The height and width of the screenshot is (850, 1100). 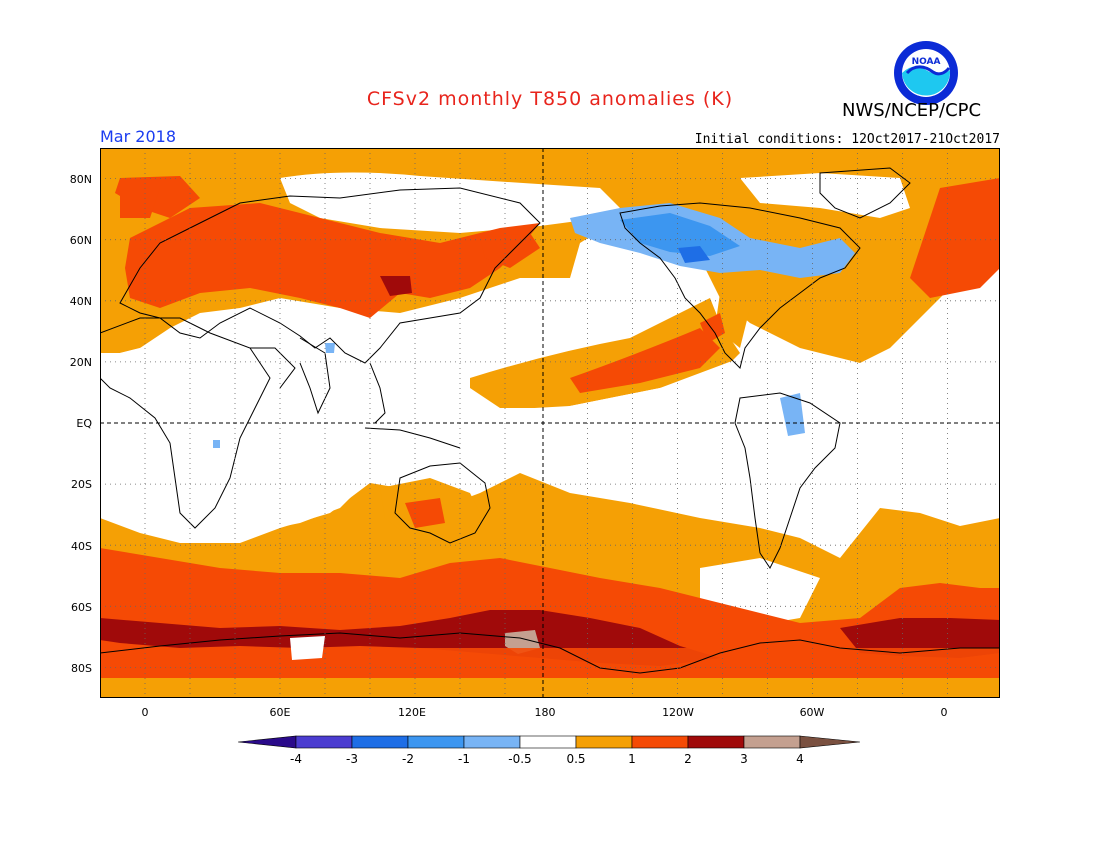 What do you see at coordinates (576, 759) in the screenshot?
I see `colorbar-label: 0.5` at bounding box center [576, 759].